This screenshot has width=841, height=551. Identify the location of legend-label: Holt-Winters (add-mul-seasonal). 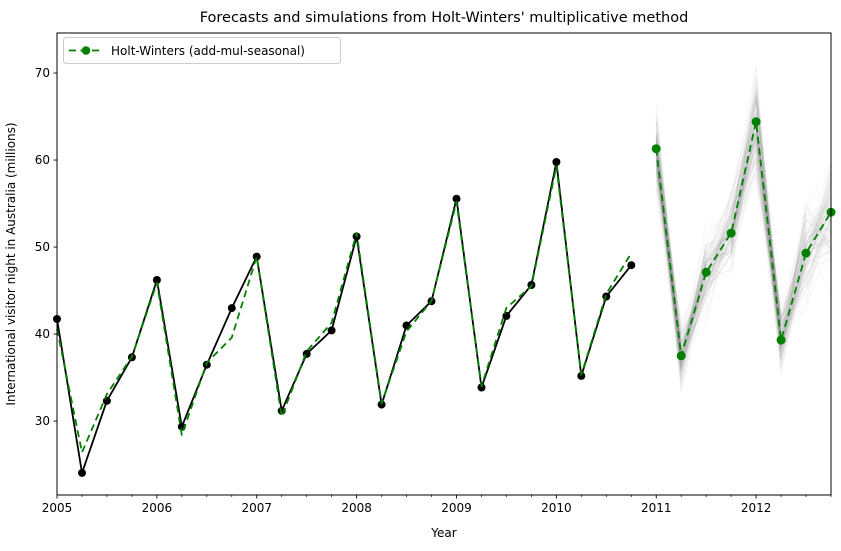
(208, 51).